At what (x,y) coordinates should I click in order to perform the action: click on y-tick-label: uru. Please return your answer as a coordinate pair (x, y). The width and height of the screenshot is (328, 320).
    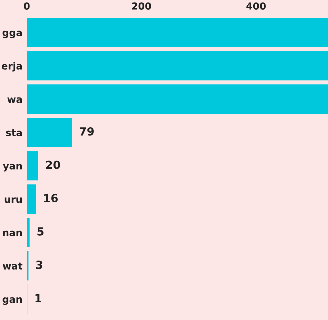
    Looking at the image, I should click on (13, 201).